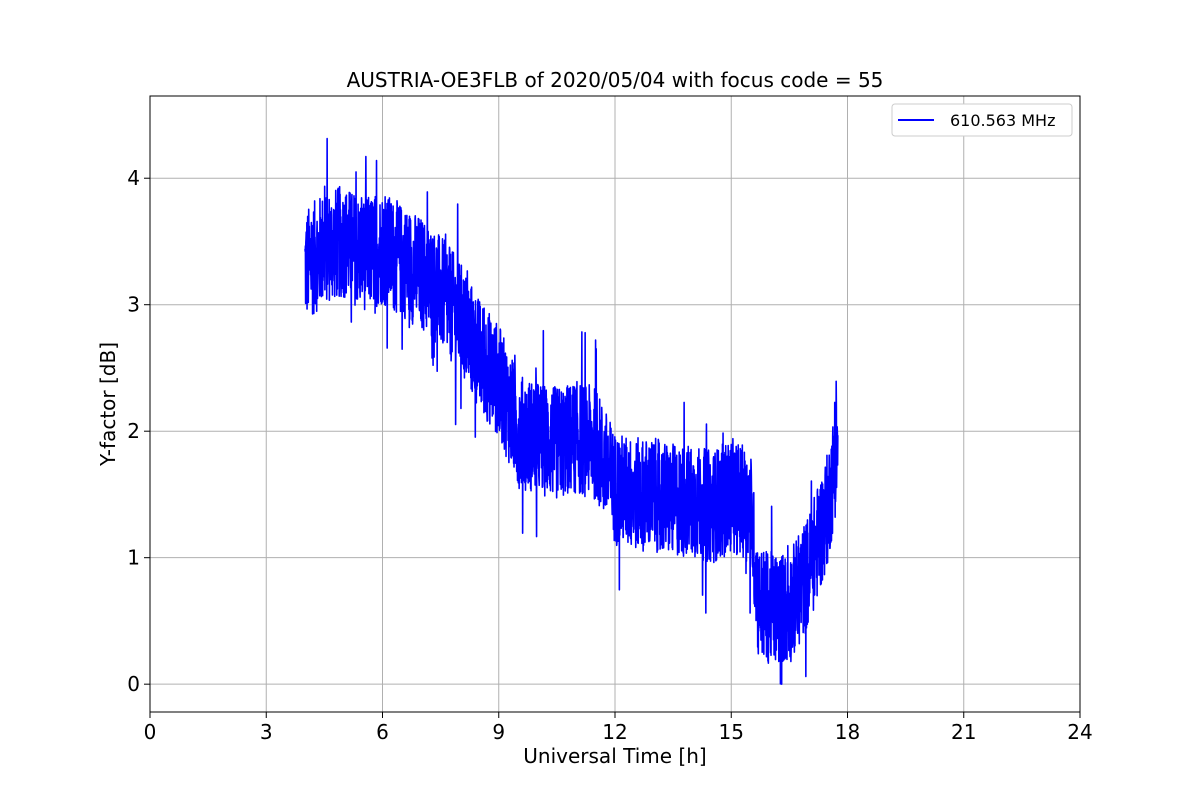 The width and height of the screenshot is (1200, 800). I want to click on y-tick-label: 0, so click(133, 684).